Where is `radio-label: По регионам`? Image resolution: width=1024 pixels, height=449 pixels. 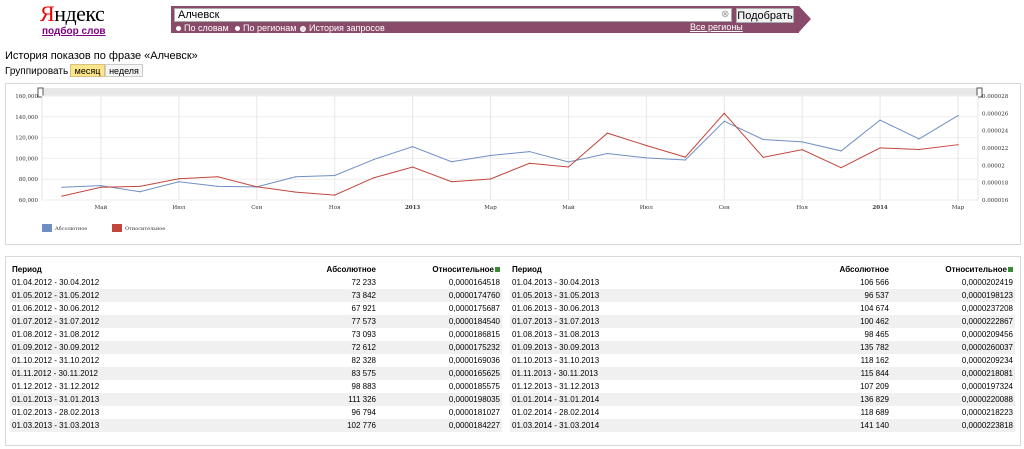 radio-label: По регионам is located at coordinates (270, 28).